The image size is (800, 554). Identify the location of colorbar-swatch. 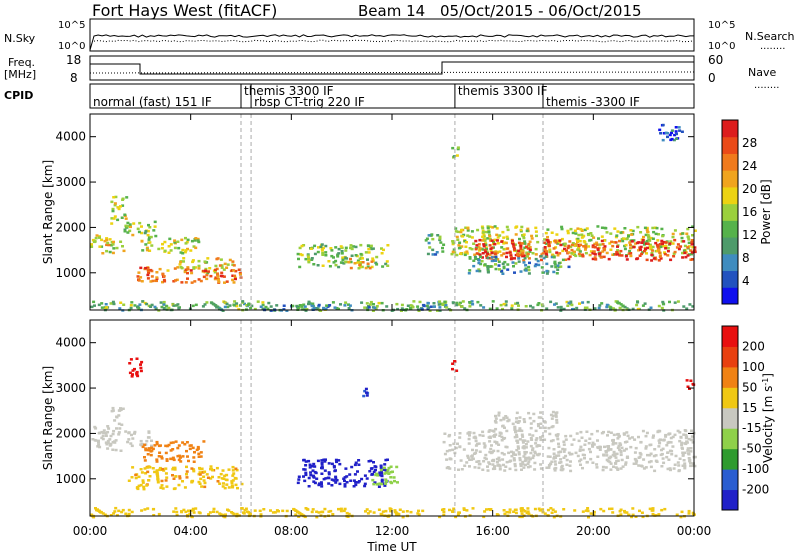
(730, 296).